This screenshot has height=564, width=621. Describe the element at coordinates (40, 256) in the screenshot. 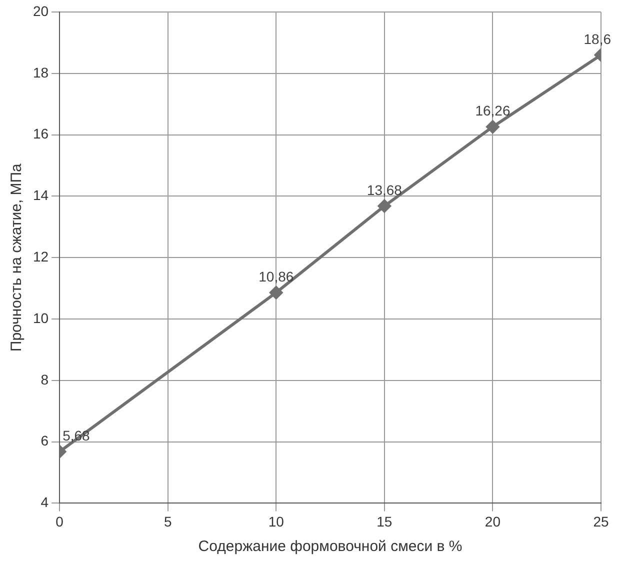

I see `y-tick-label: 12` at that location.